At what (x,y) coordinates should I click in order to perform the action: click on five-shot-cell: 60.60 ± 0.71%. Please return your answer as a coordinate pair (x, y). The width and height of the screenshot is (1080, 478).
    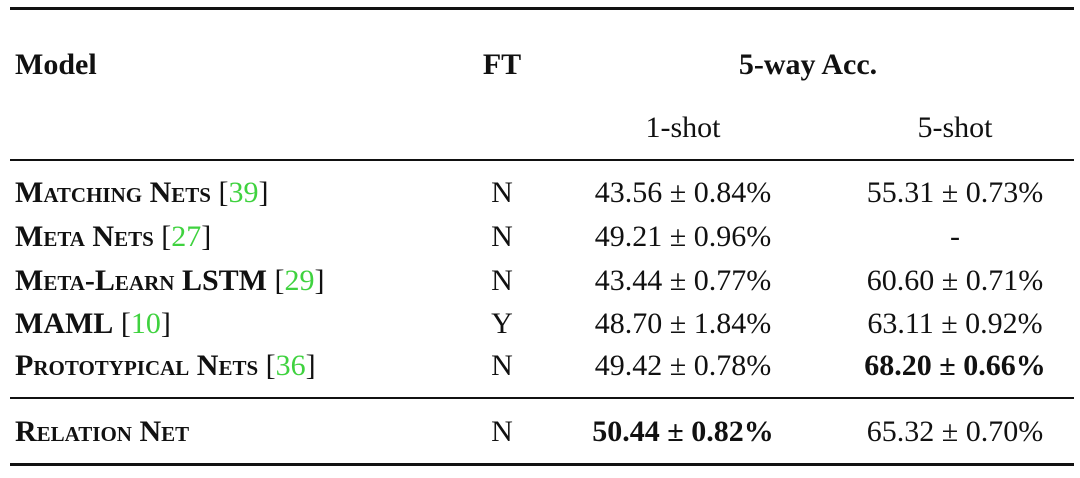
    Looking at the image, I should click on (955, 280).